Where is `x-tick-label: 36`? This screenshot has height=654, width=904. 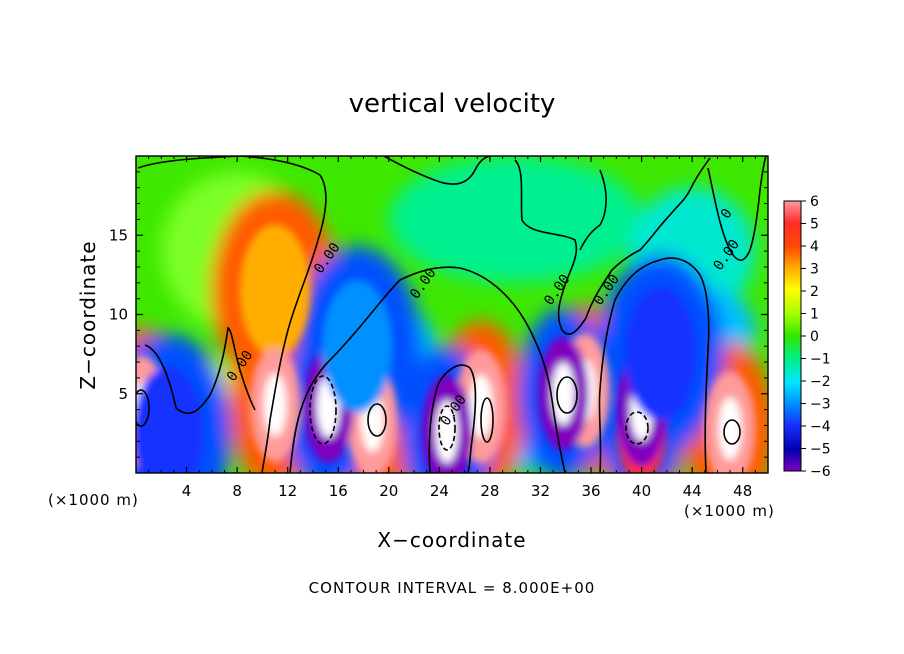
x-tick-label: 36 is located at coordinates (590, 491).